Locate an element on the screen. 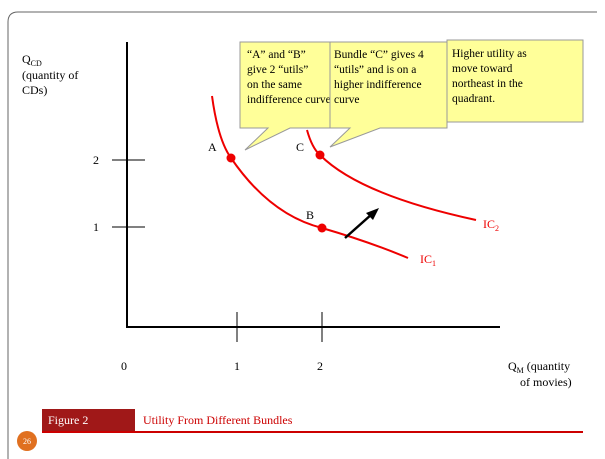  x-tick-label: 1 is located at coordinates (237, 366).